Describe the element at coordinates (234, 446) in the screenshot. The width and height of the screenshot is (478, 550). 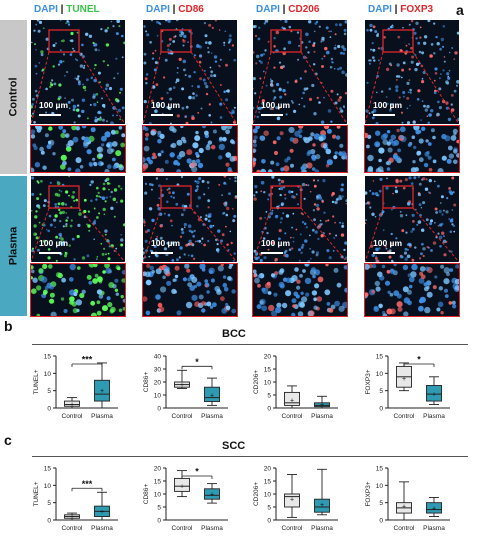
I see `section-title-scc: SCC` at that location.